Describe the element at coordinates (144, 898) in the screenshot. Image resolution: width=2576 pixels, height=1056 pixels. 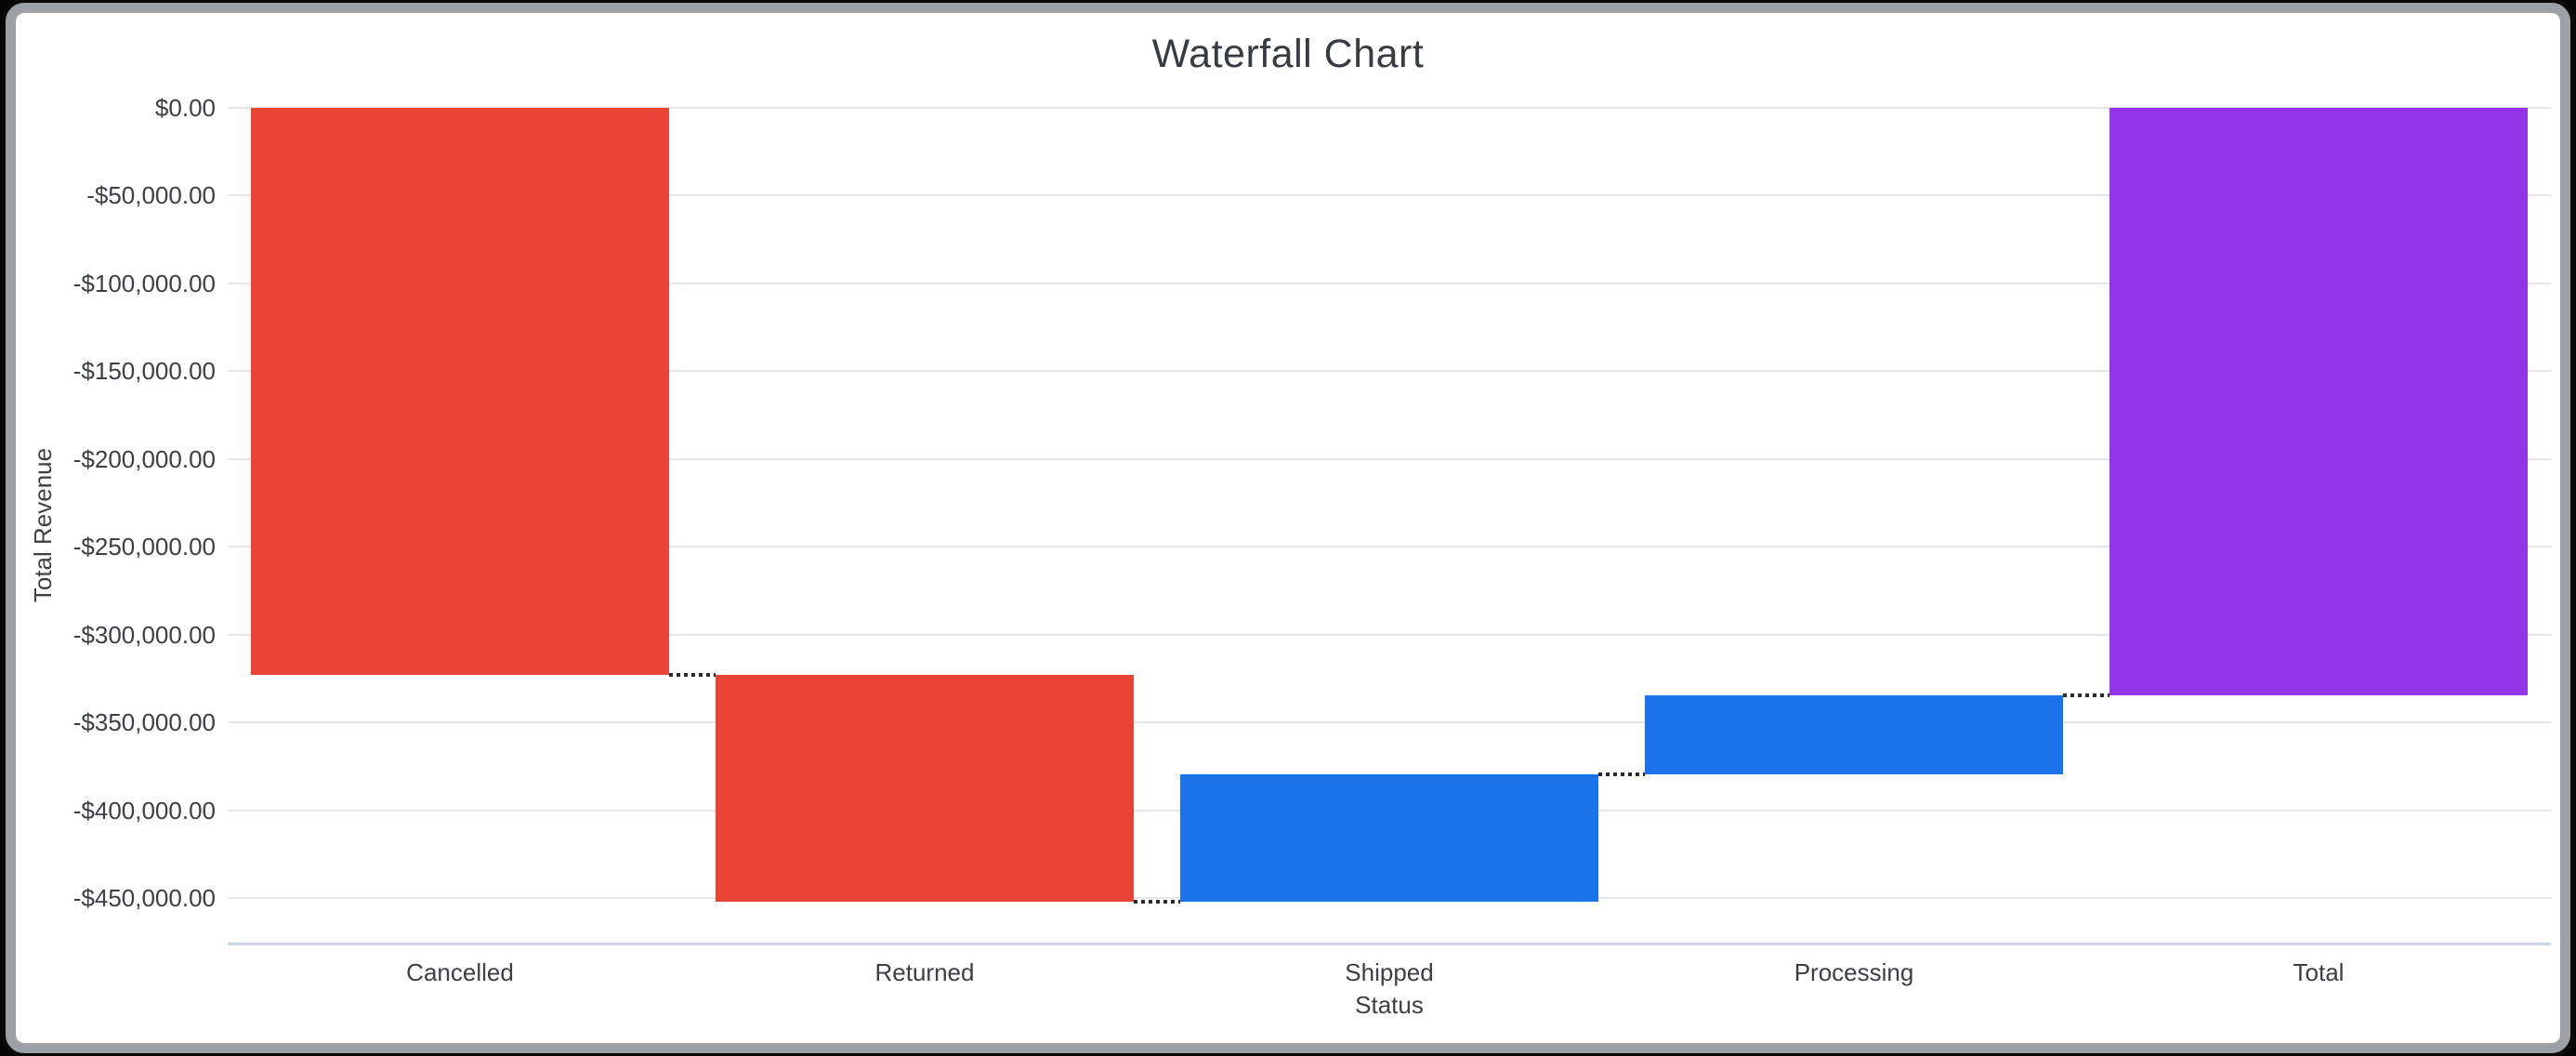
I see `y-tick-label: -$450,000.00` at that location.